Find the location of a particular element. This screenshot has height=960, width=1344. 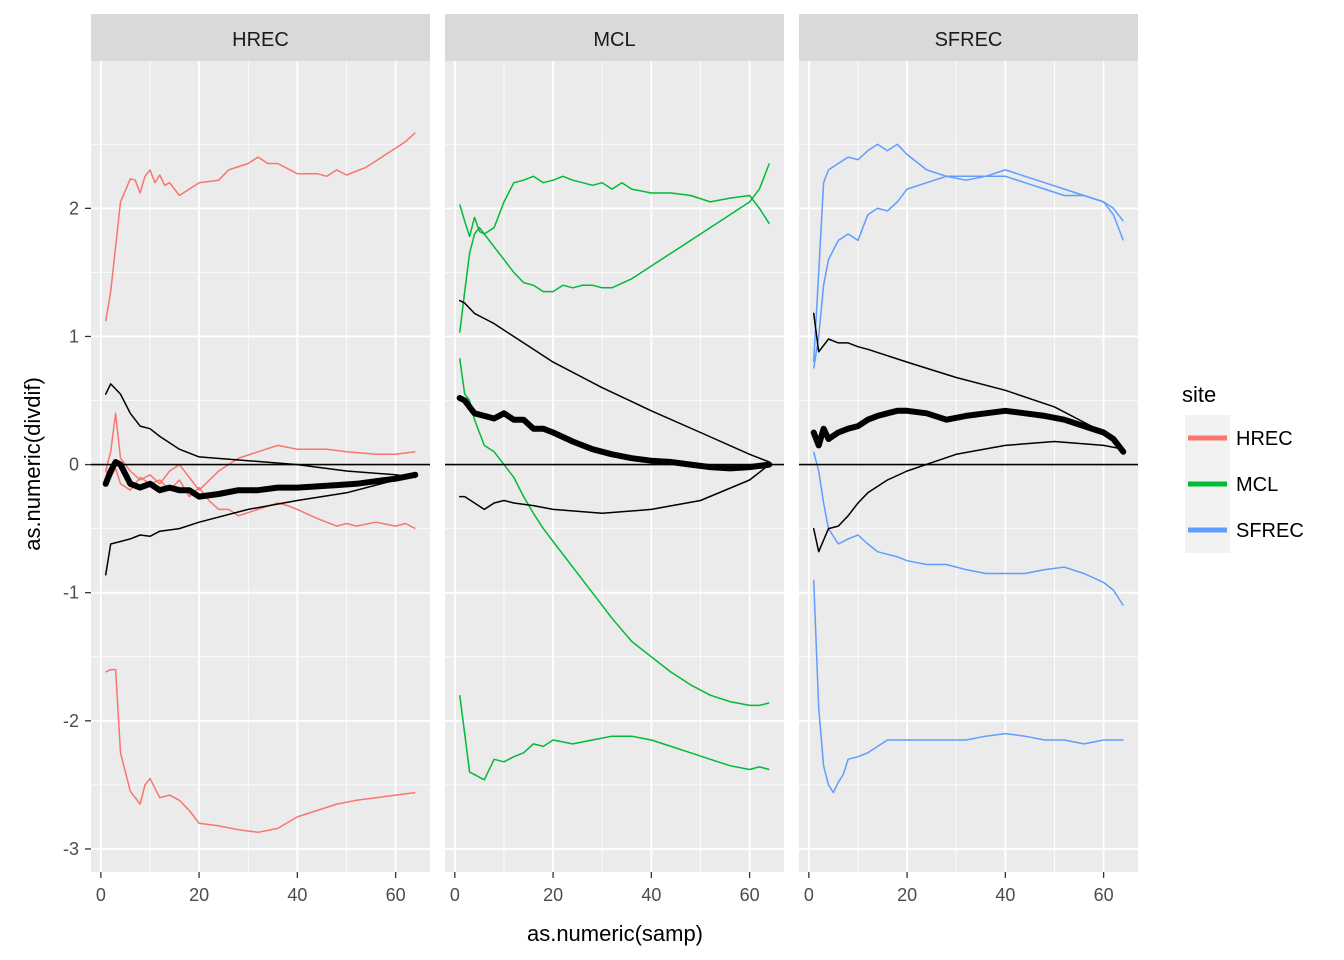

y-axis-label: as.numeric(divdif) is located at coordinates (32, 464).